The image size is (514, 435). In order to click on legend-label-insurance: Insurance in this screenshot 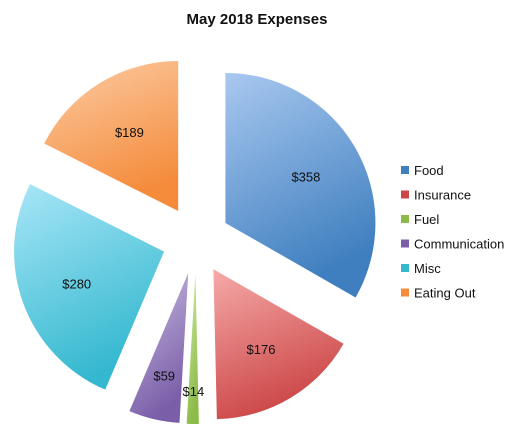, I will do `click(442, 195)`.